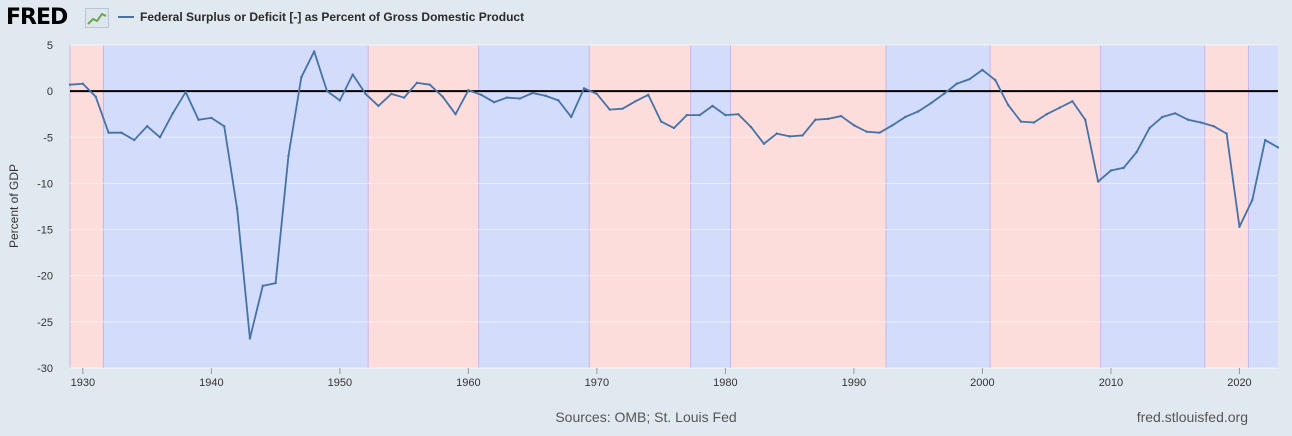 Image resolution: width=1292 pixels, height=436 pixels. Describe the element at coordinates (37, 17) in the screenshot. I see `fred-logo: FRED` at that location.